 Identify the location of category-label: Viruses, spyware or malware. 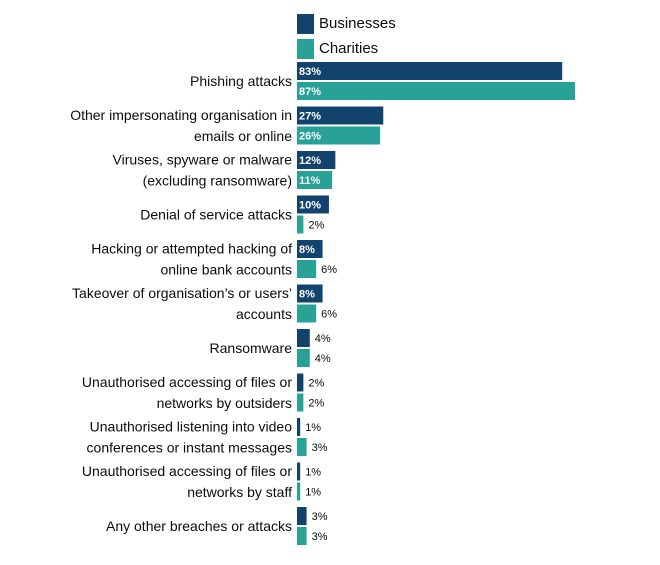
(203, 160).